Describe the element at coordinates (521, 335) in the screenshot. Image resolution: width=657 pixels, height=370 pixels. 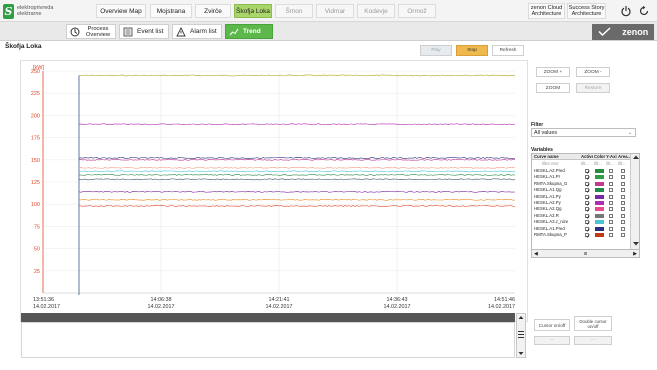
I see `vertical-scrollbar` at that location.